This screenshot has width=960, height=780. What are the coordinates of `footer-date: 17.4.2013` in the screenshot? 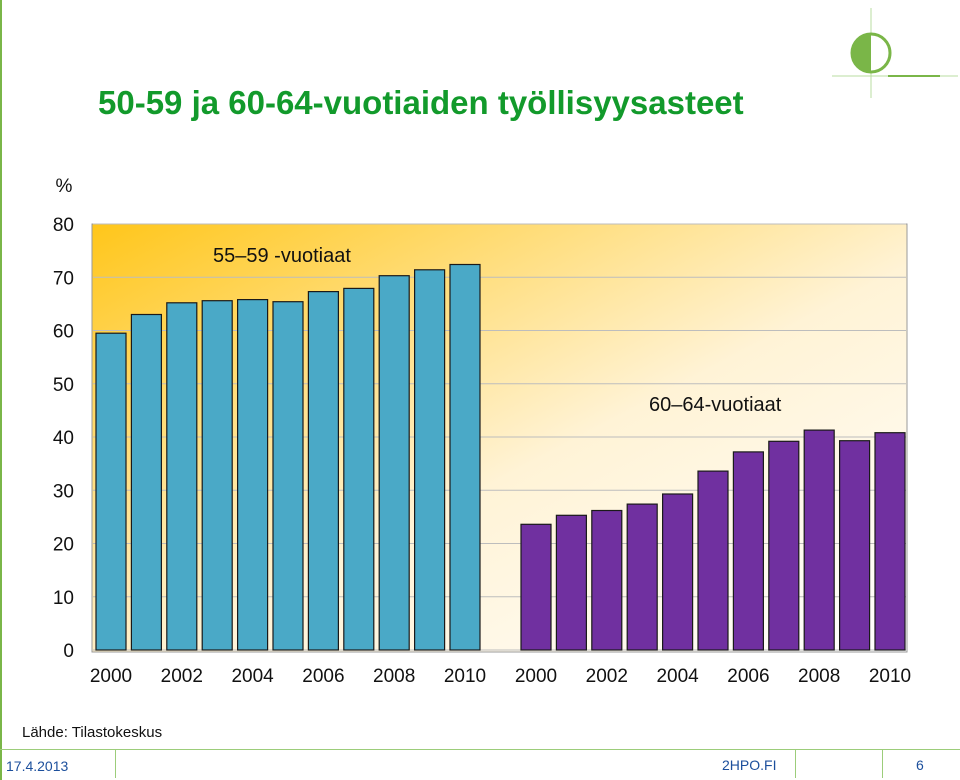 It's located at (37, 766).